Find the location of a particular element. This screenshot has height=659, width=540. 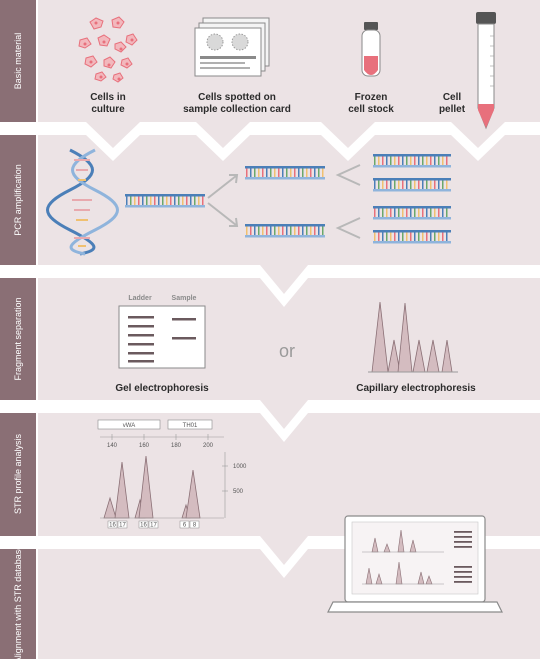

pcr-arrows is located at coordinates (284, 201).